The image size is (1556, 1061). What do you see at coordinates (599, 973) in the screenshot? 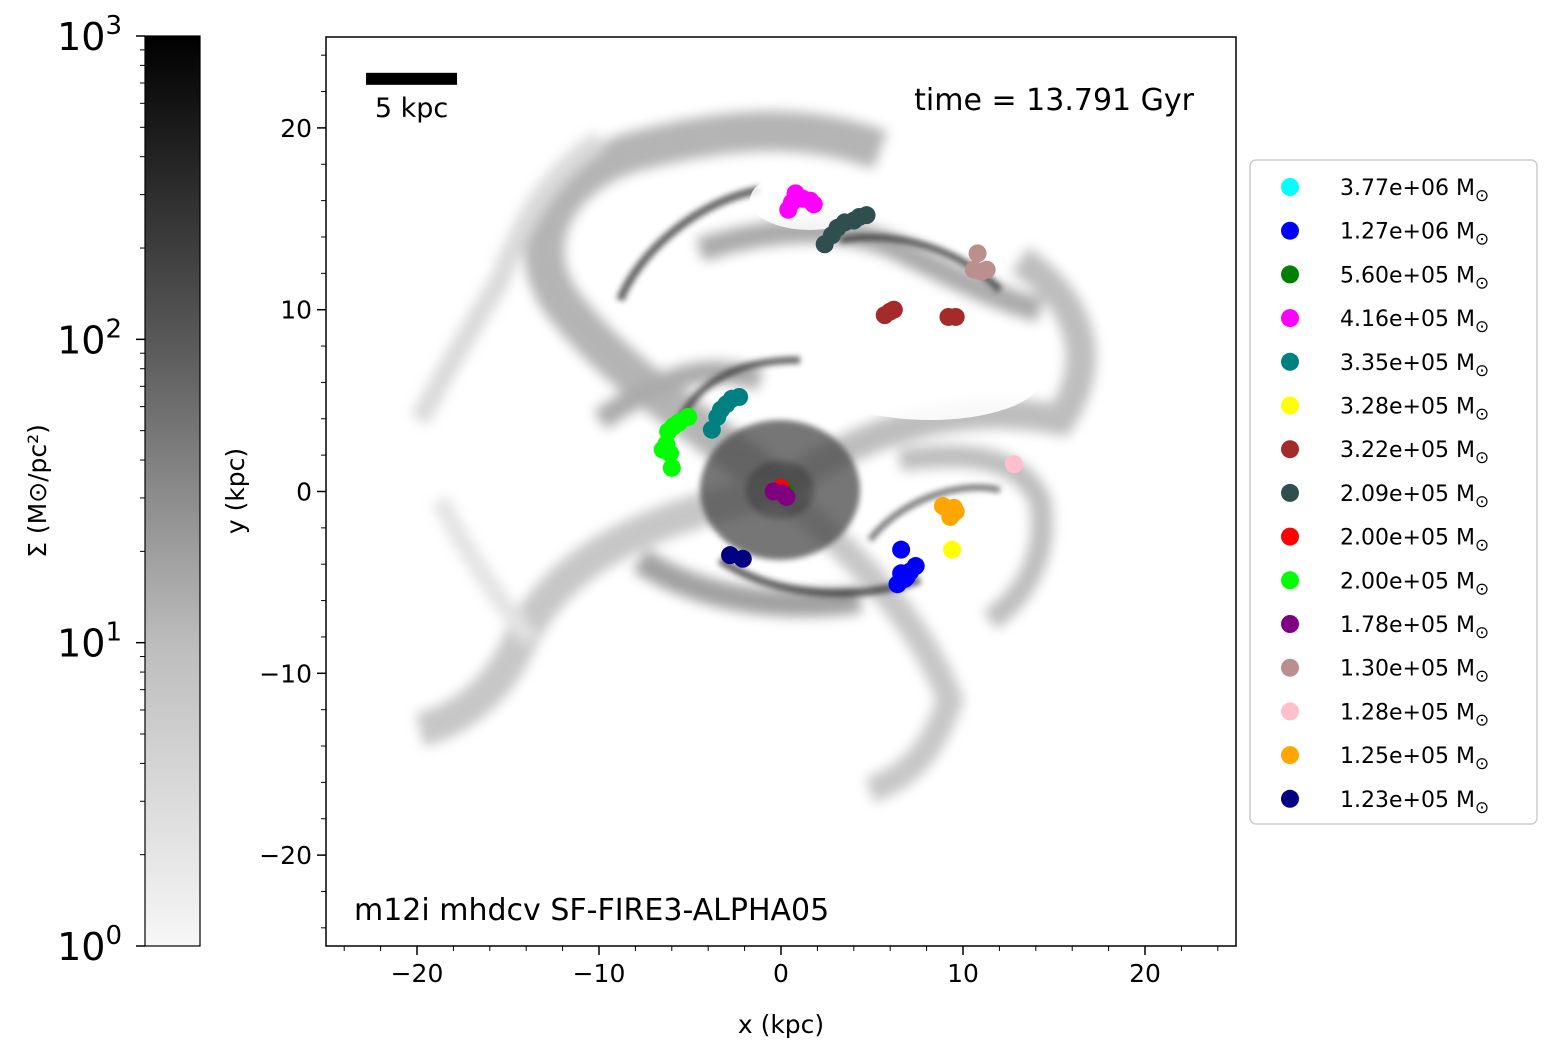
I see `x-tick-label: −10` at bounding box center [599, 973].